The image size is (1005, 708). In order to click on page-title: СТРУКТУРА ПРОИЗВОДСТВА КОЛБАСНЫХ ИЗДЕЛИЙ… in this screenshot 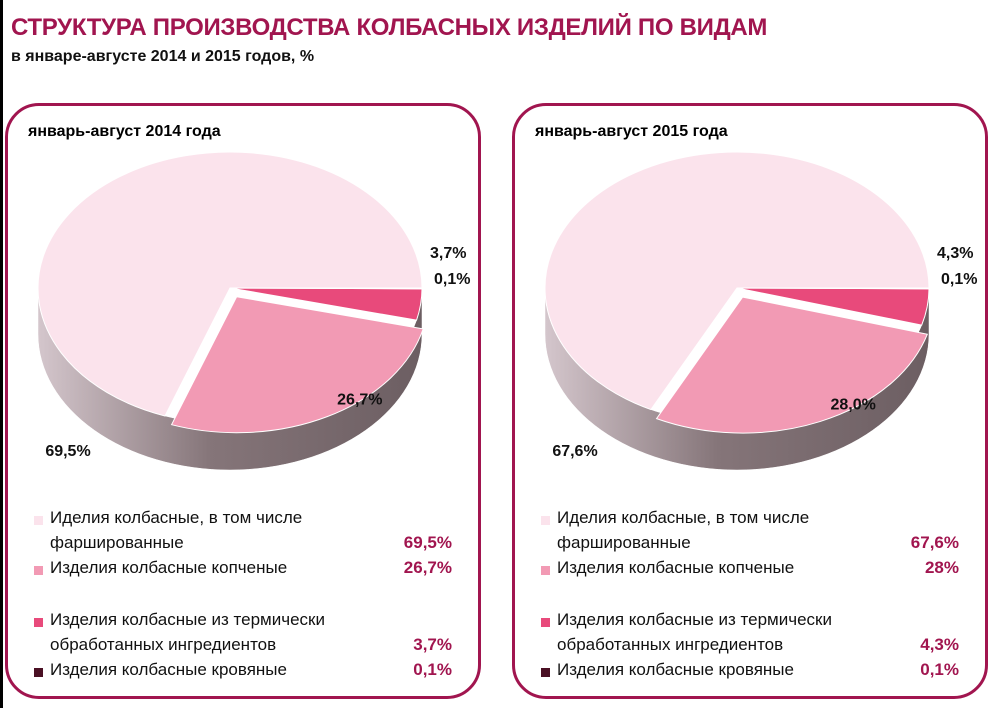, I will do `click(389, 27)`.